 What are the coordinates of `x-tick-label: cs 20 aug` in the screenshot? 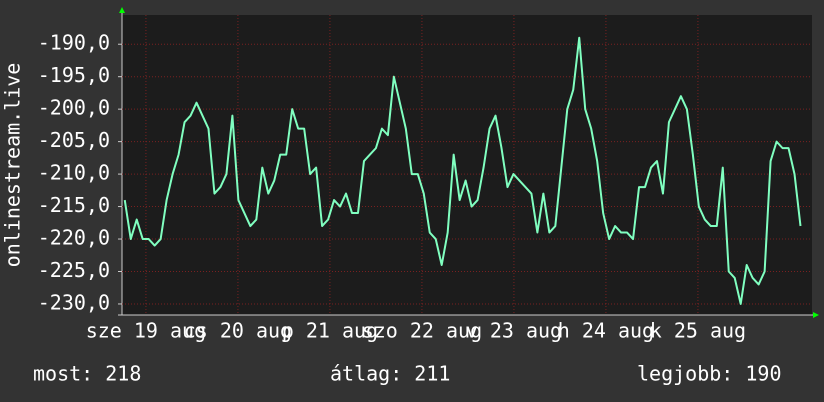 It's located at (238, 331).